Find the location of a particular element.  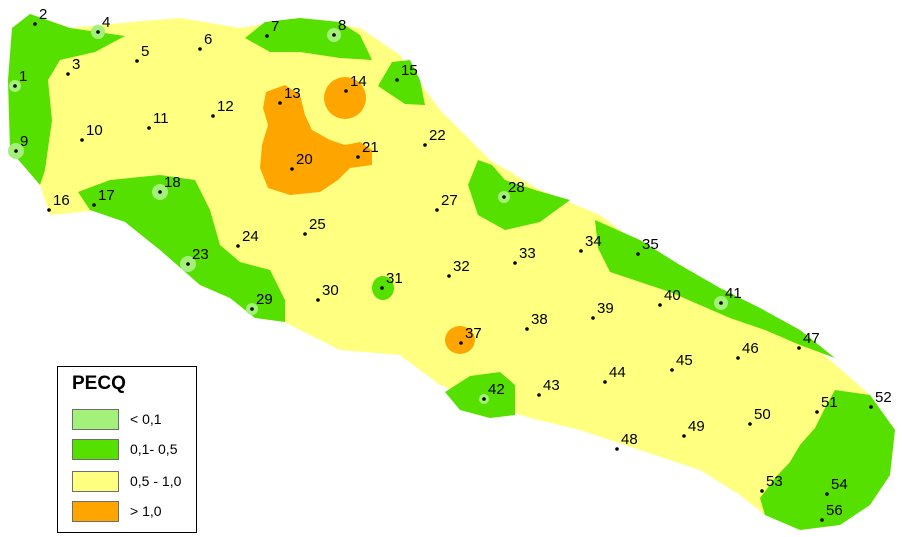

sampling-point-5-label: 5 is located at coordinates (145, 51).